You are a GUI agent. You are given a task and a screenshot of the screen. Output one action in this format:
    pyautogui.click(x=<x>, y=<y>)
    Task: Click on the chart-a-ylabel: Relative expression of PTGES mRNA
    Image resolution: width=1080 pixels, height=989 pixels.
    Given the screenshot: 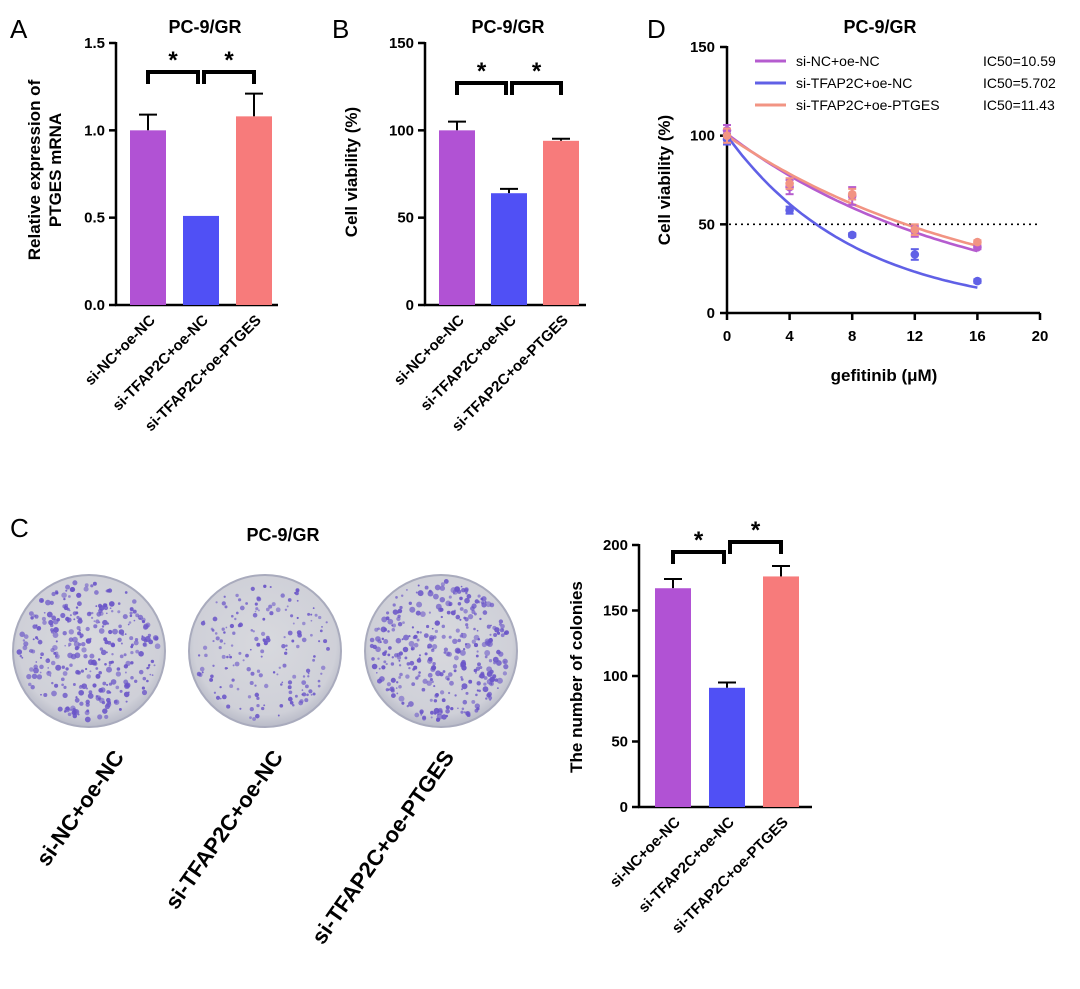 What is the action you would take?
    pyautogui.click(x=45, y=169)
    